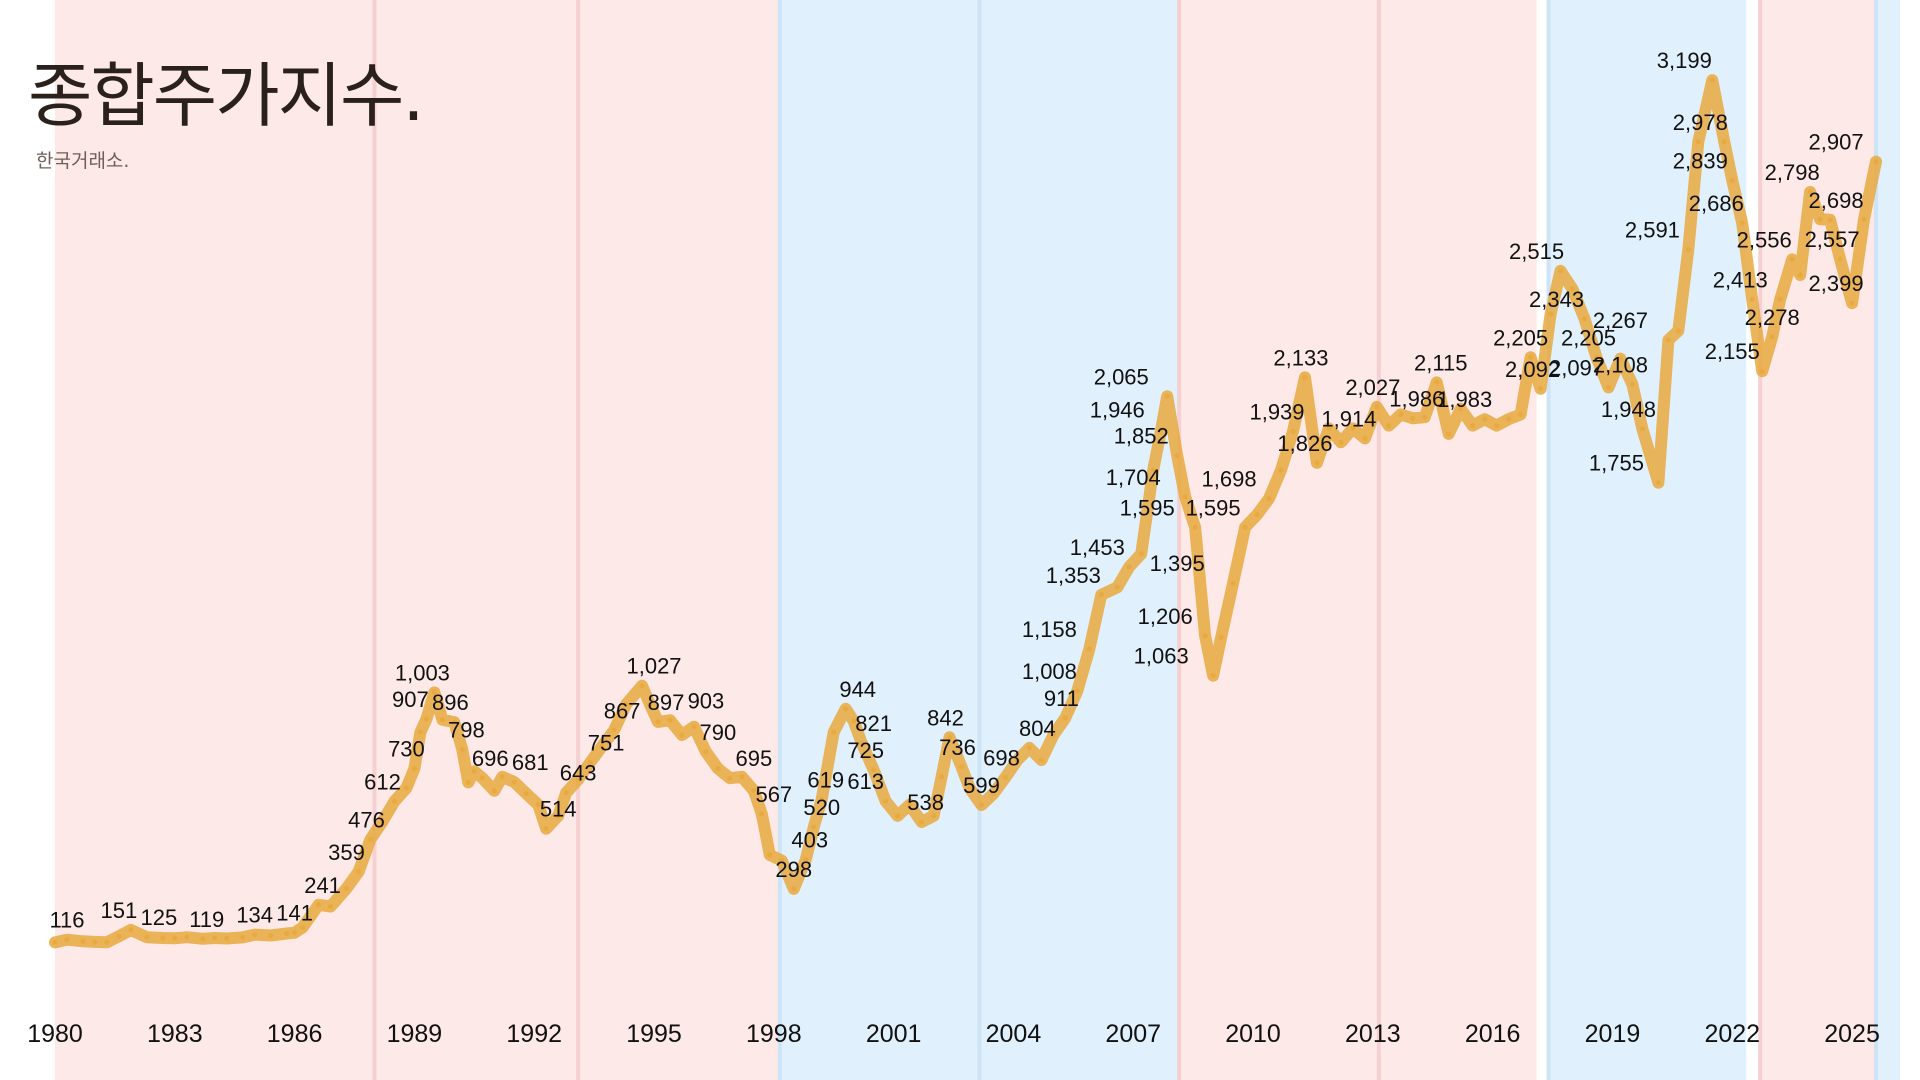  Describe the element at coordinates (450, 702) in the screenshot. I see `data-label: 896` at that location.